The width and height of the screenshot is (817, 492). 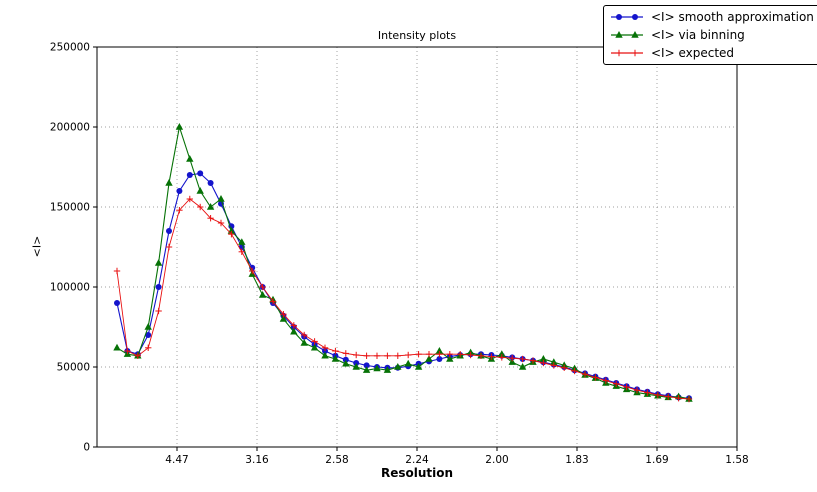 I want to click on y-tick-label: 0, so click(x=86, y=448).